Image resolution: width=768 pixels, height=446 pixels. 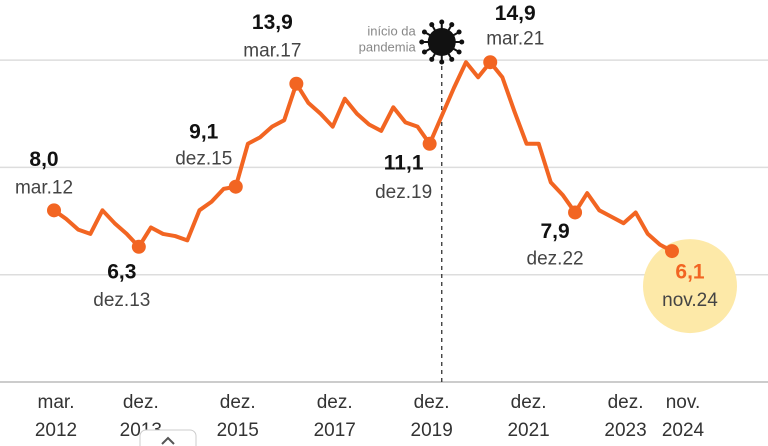 I want to click on x-tick-label: dez. 2017, so click(x=335, y=416).